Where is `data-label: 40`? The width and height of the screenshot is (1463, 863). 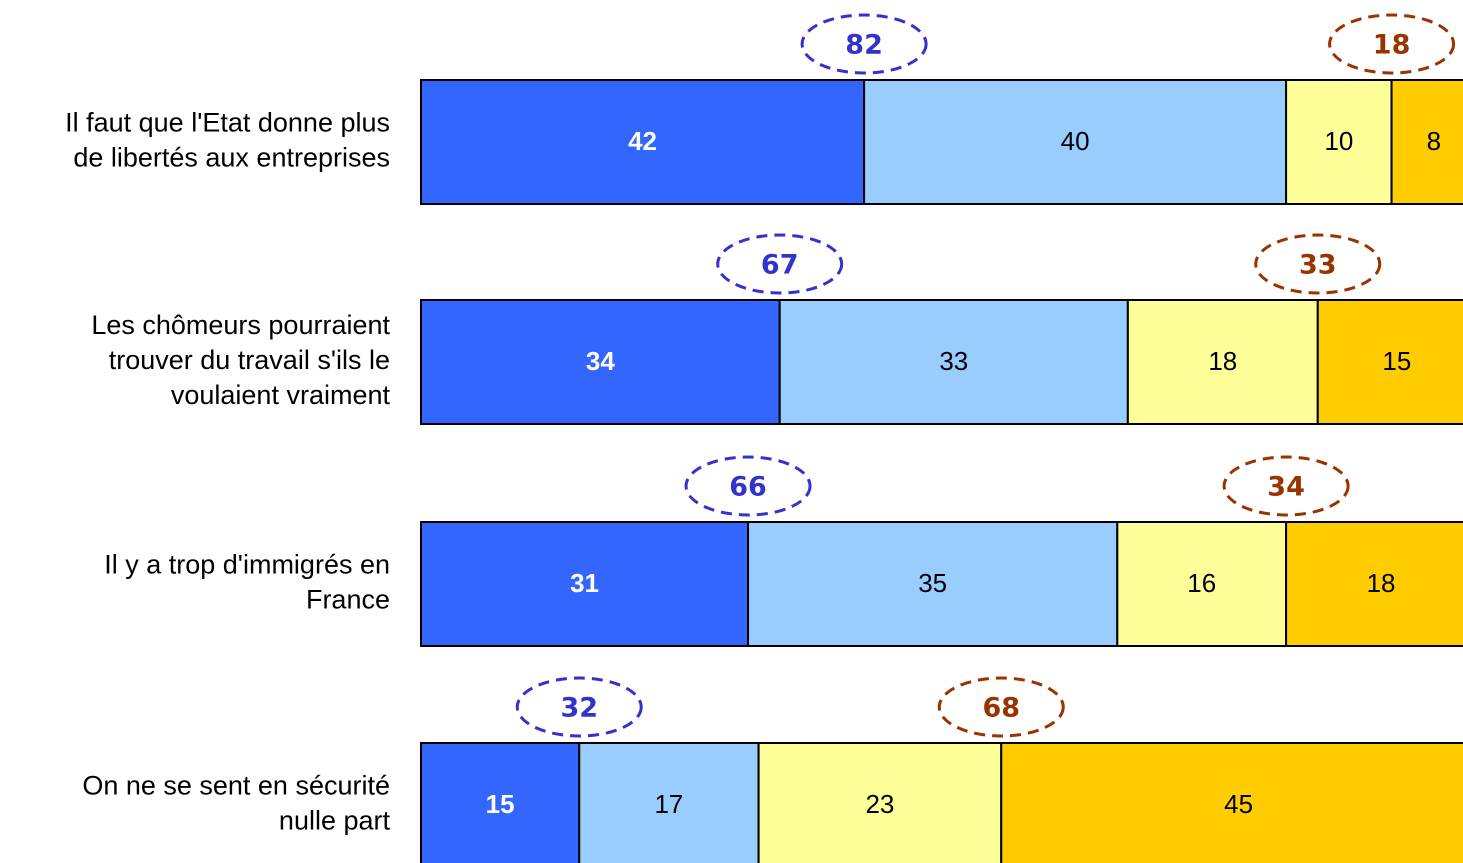
data-label: 40 is located at coordinates (1075, 141).